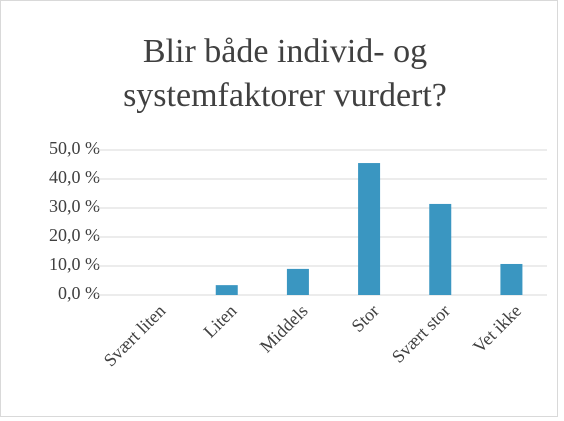  I want to click on x-tick-label: Svært stor, so click(421, 334).